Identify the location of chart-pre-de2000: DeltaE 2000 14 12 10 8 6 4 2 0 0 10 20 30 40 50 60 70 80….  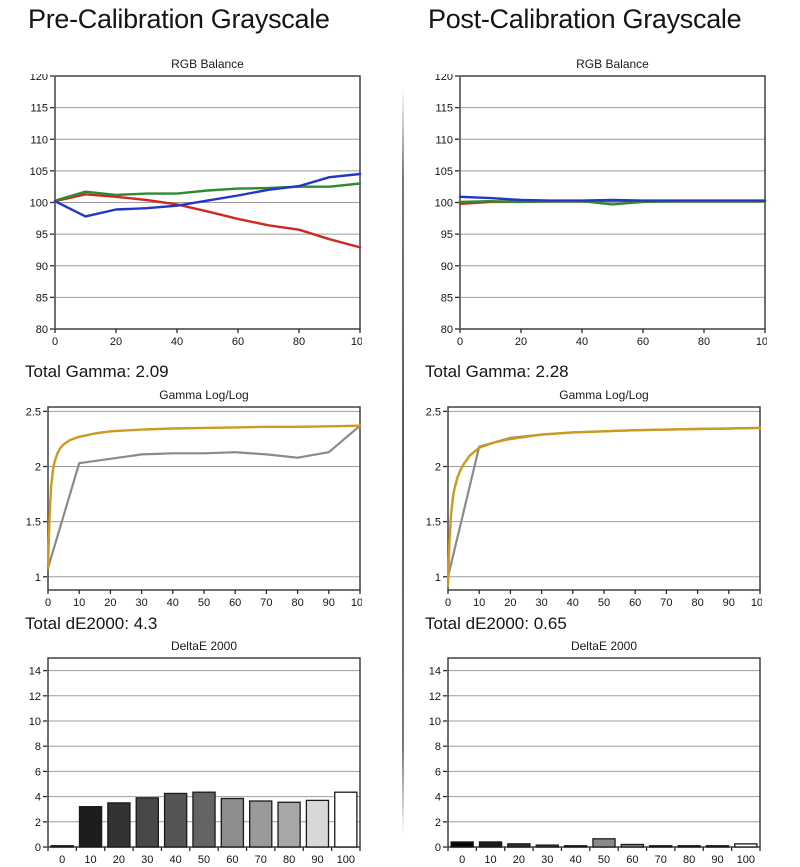
(187, 752).